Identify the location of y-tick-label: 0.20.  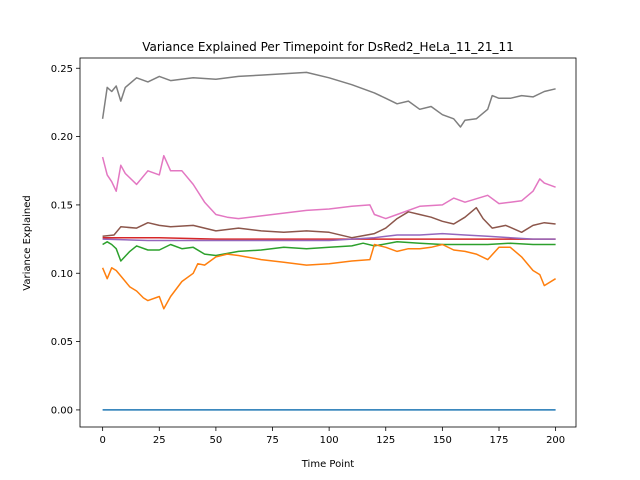
(62, 137).